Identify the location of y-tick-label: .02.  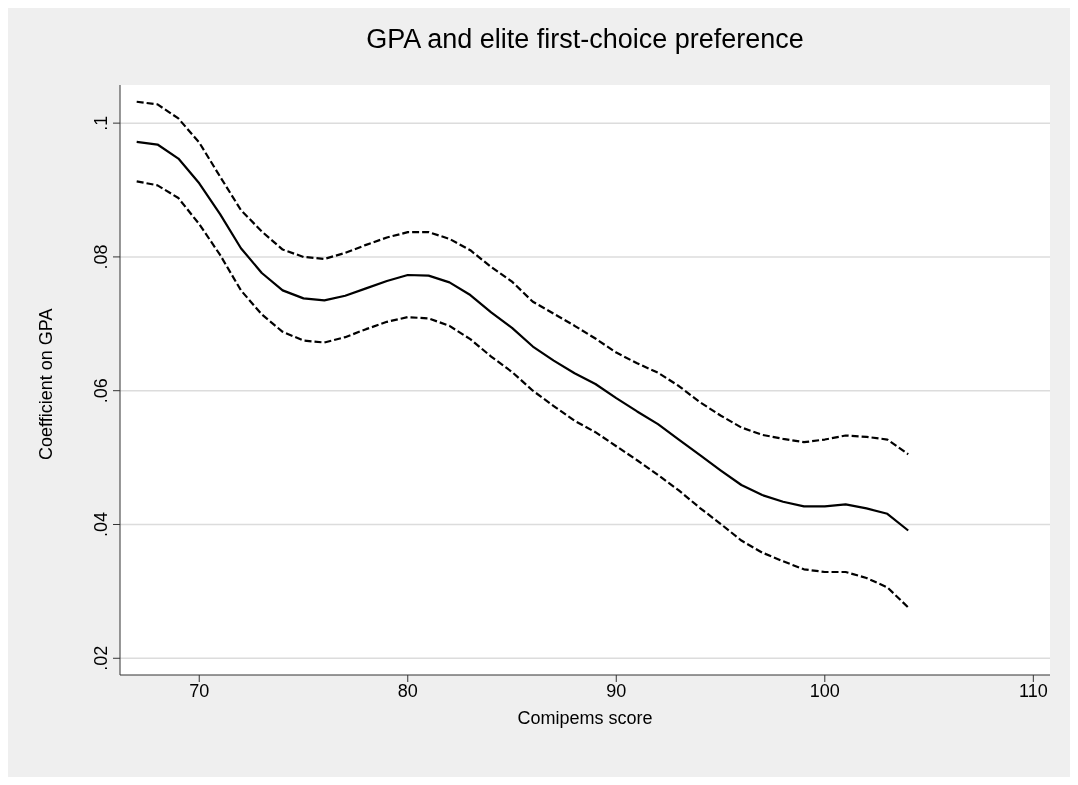
(101, 658).